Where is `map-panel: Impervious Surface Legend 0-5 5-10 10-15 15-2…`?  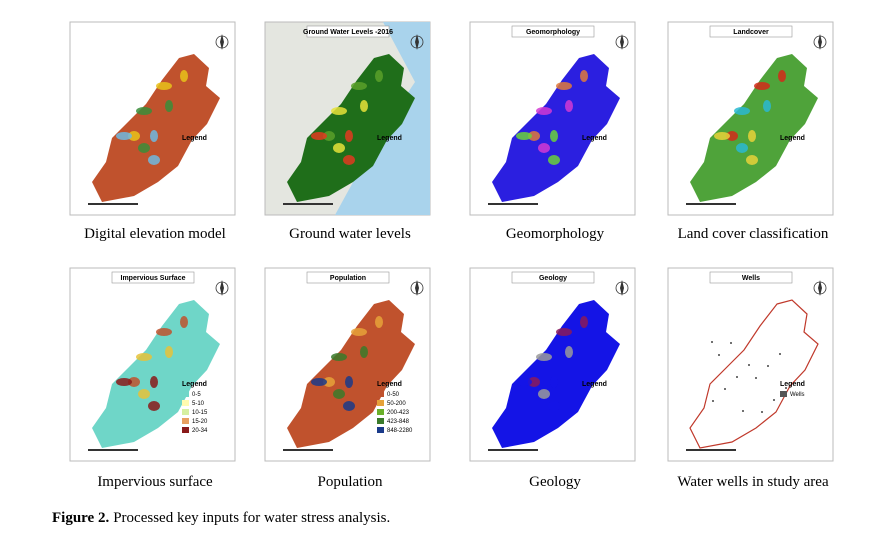
map-panel: Impervious Surface Legend 0-5 5-10 10-15 15-2… is located at coordinates (152, 364).